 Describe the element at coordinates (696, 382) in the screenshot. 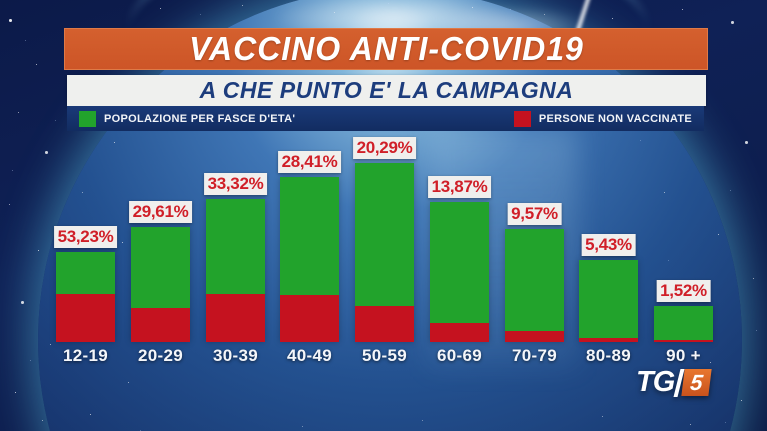

I see `tg5-logo-number: 5` at that location.